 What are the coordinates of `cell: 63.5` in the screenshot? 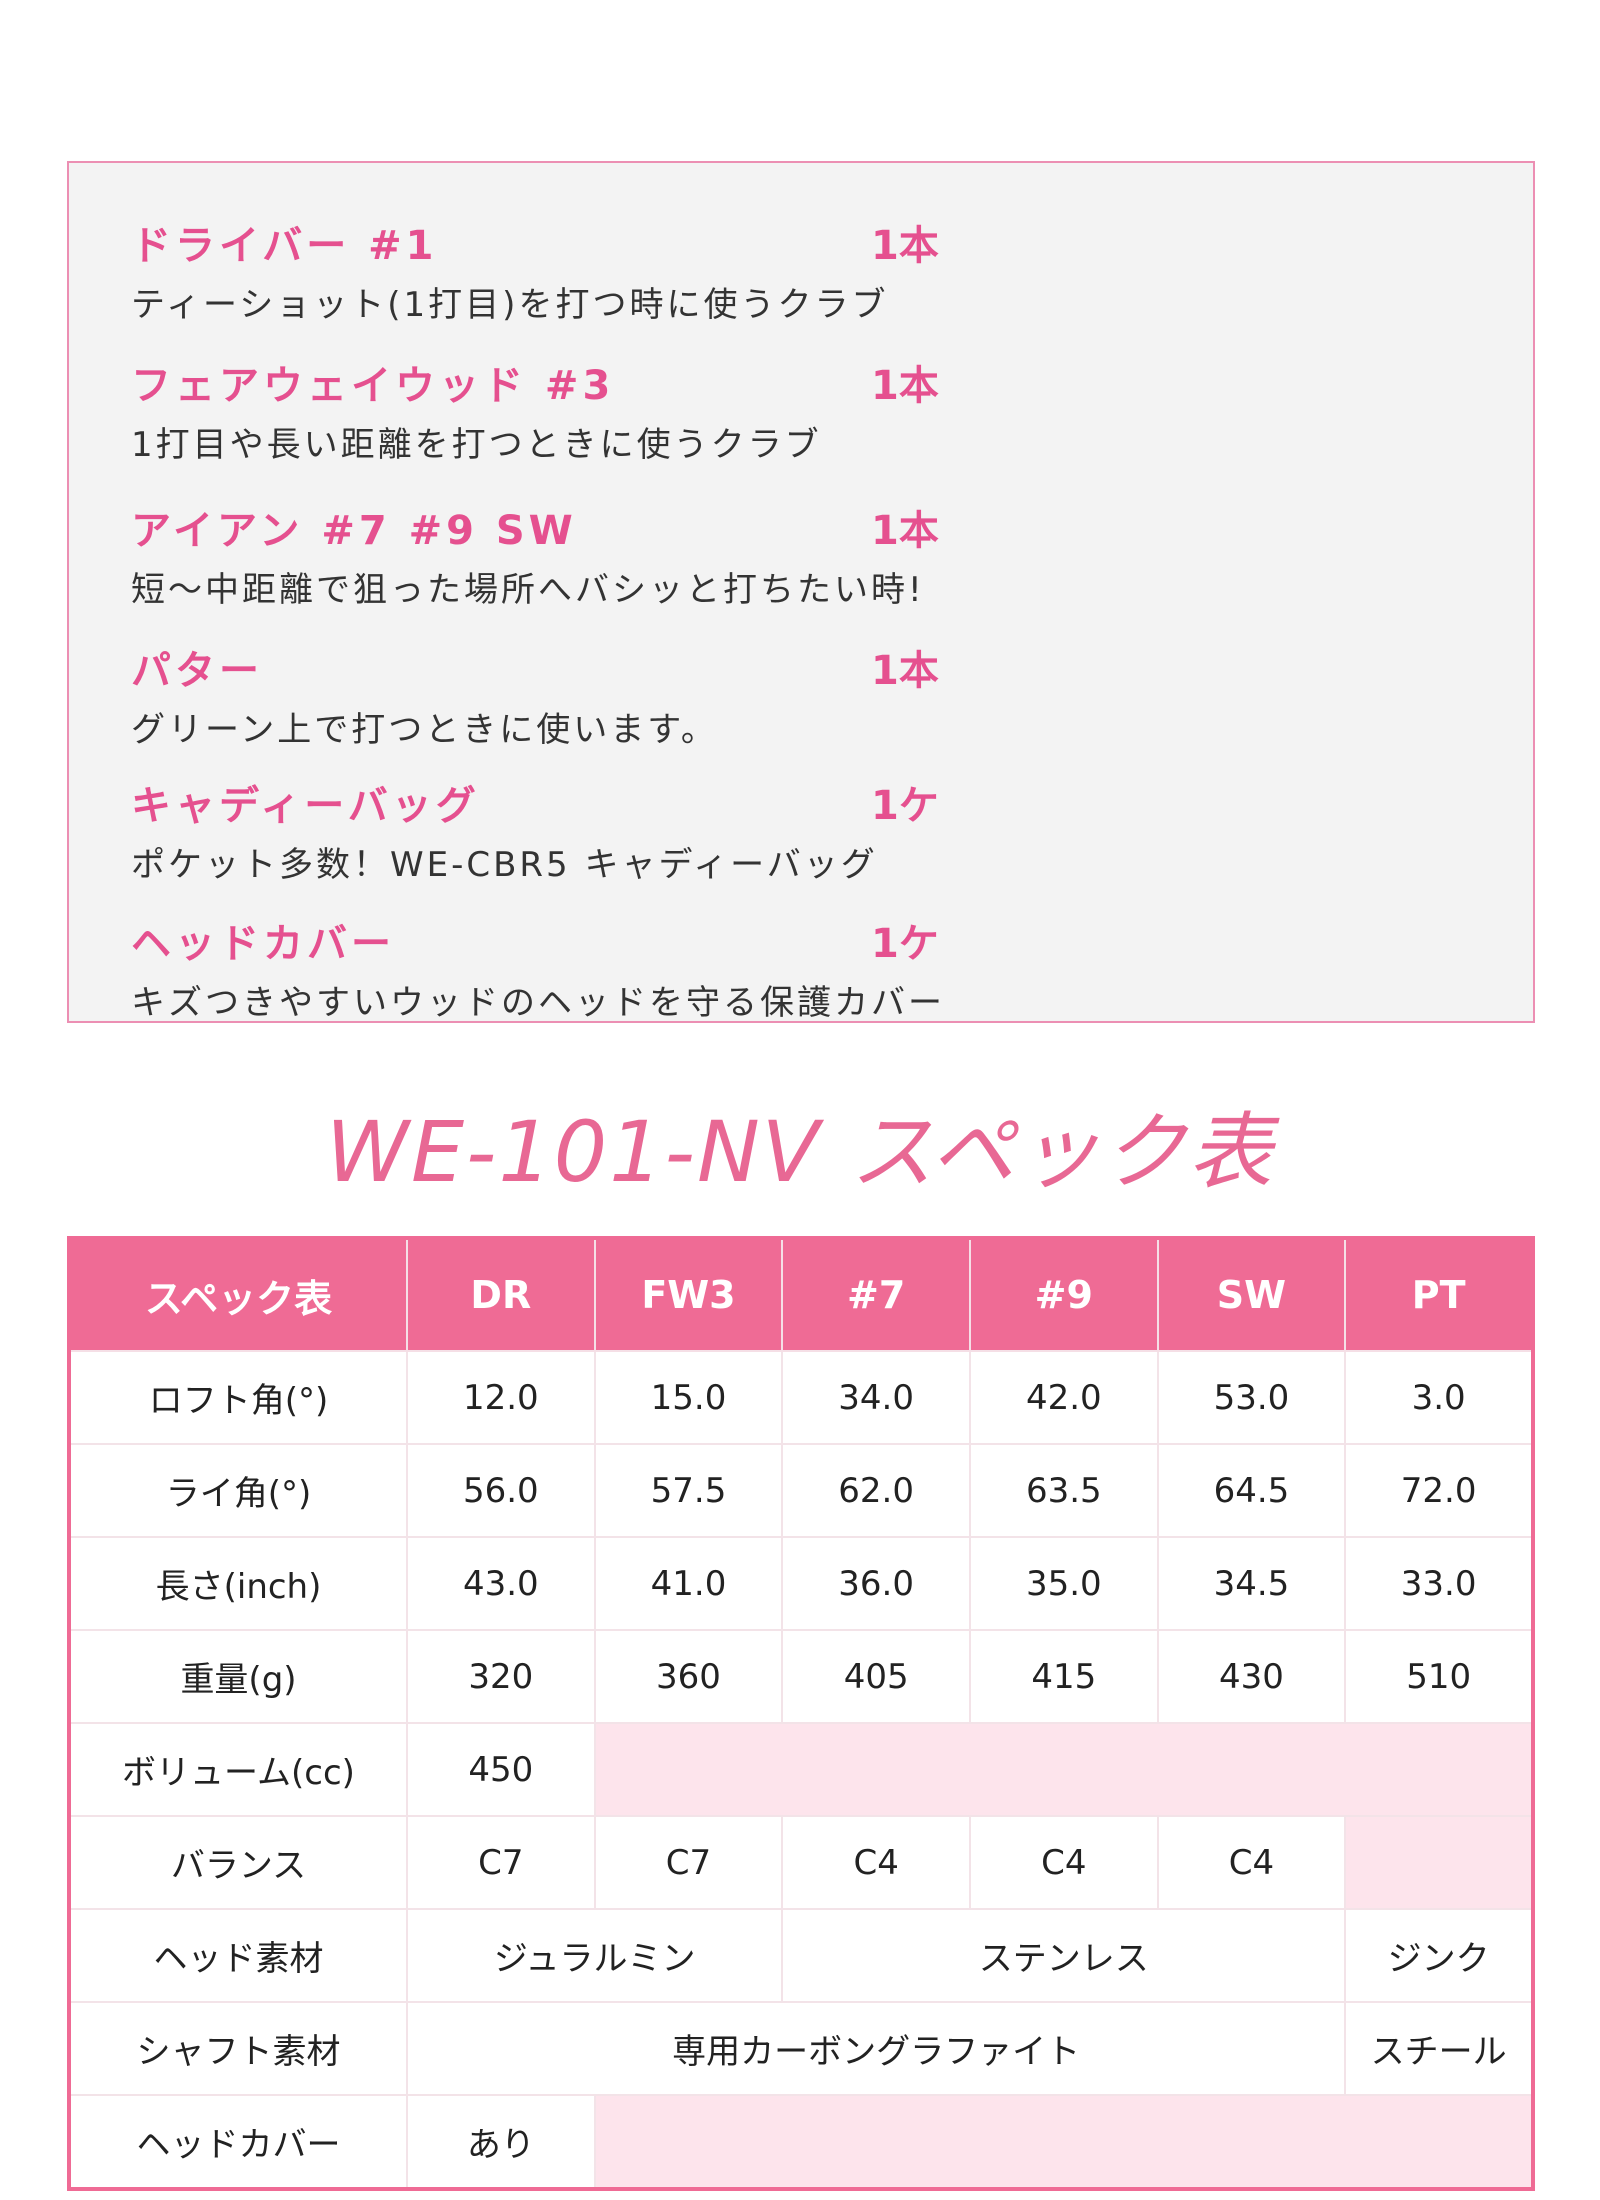 It's located at (1063, 1490).